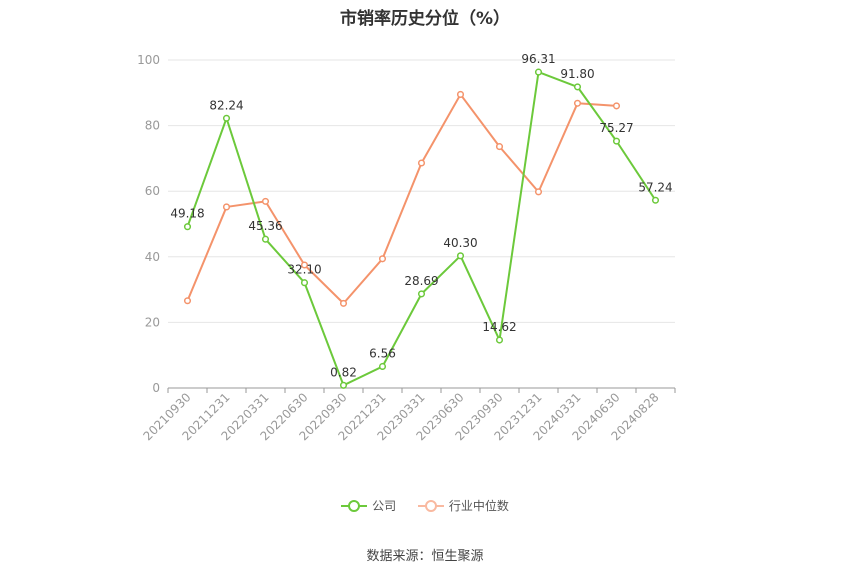 The height and width of the screenshot is (575, 850). I want to click on y-tick-label: 40, so click(152, 257).